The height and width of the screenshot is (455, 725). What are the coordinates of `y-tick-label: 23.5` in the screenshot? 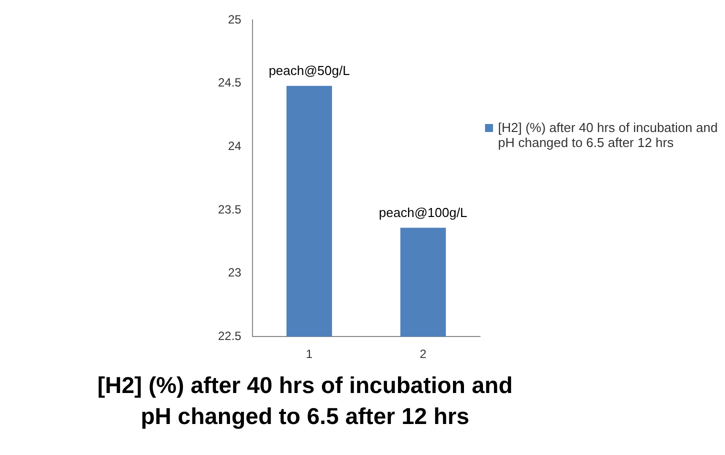 It's located at (230, 209).